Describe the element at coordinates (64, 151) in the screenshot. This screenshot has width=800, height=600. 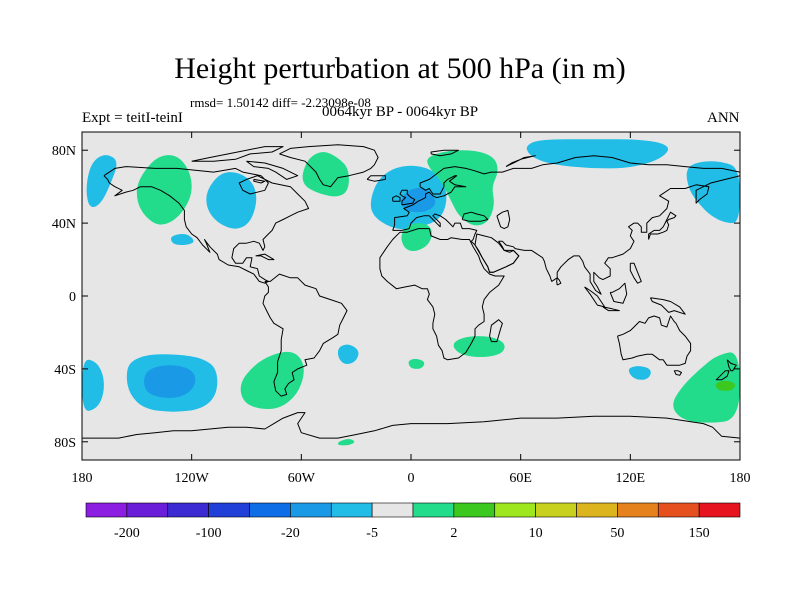
I see `y-tick-label: 80N` at that location.